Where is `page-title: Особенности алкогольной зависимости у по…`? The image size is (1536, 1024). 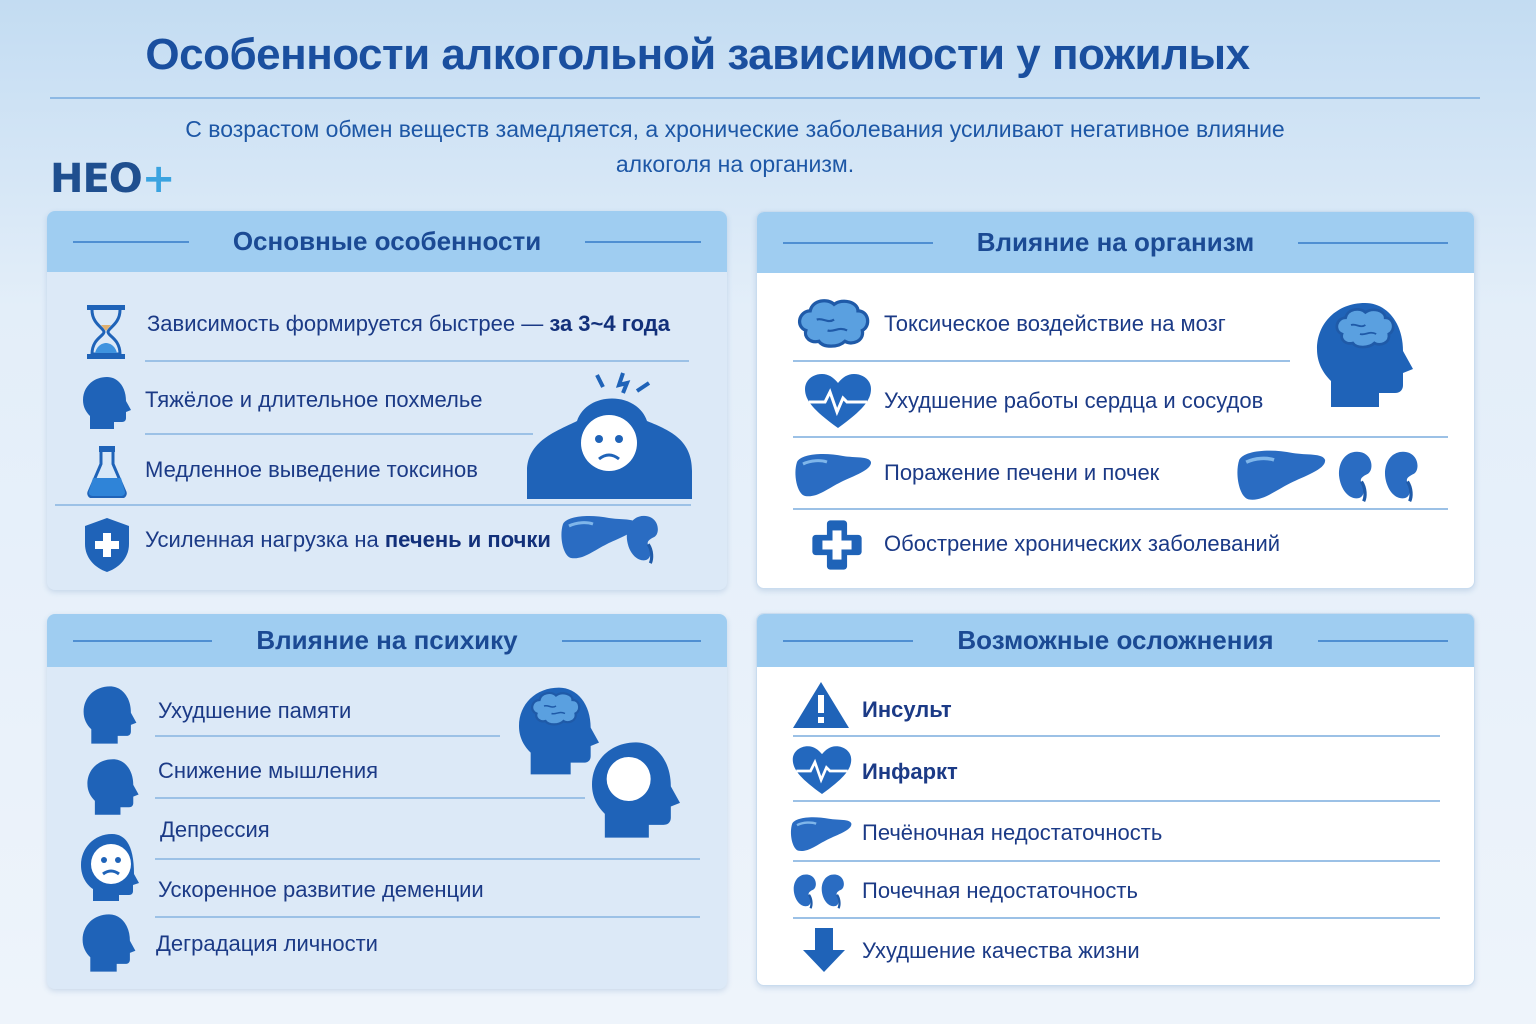 page-title: Особенности алкогольной зависимости у по… is located at coordinates (697, 54).